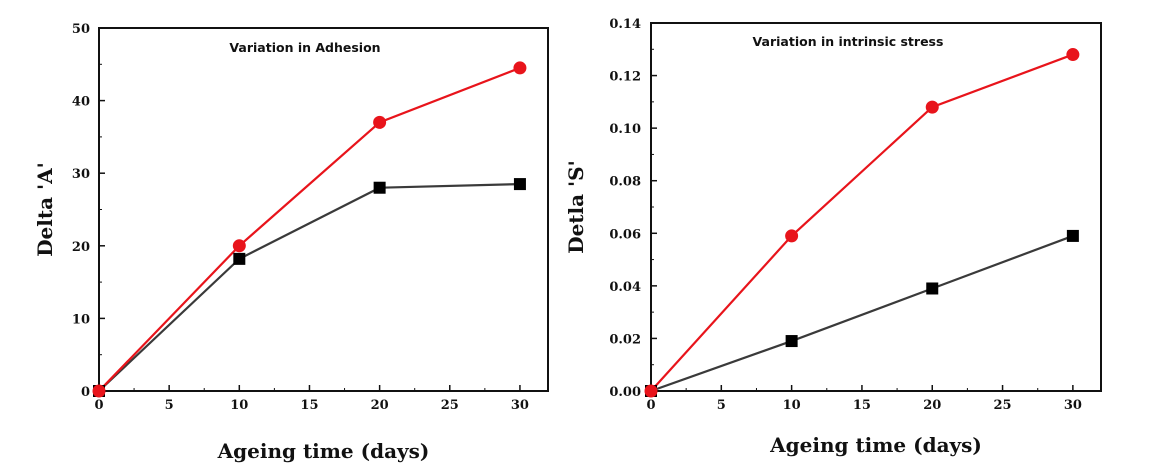 The height and width of the screenshot is (474, 1153). Describe the element at coordinates (848, 41) in the screenshot. I see `chart-title: Variation in intrinsic stress` at that location.